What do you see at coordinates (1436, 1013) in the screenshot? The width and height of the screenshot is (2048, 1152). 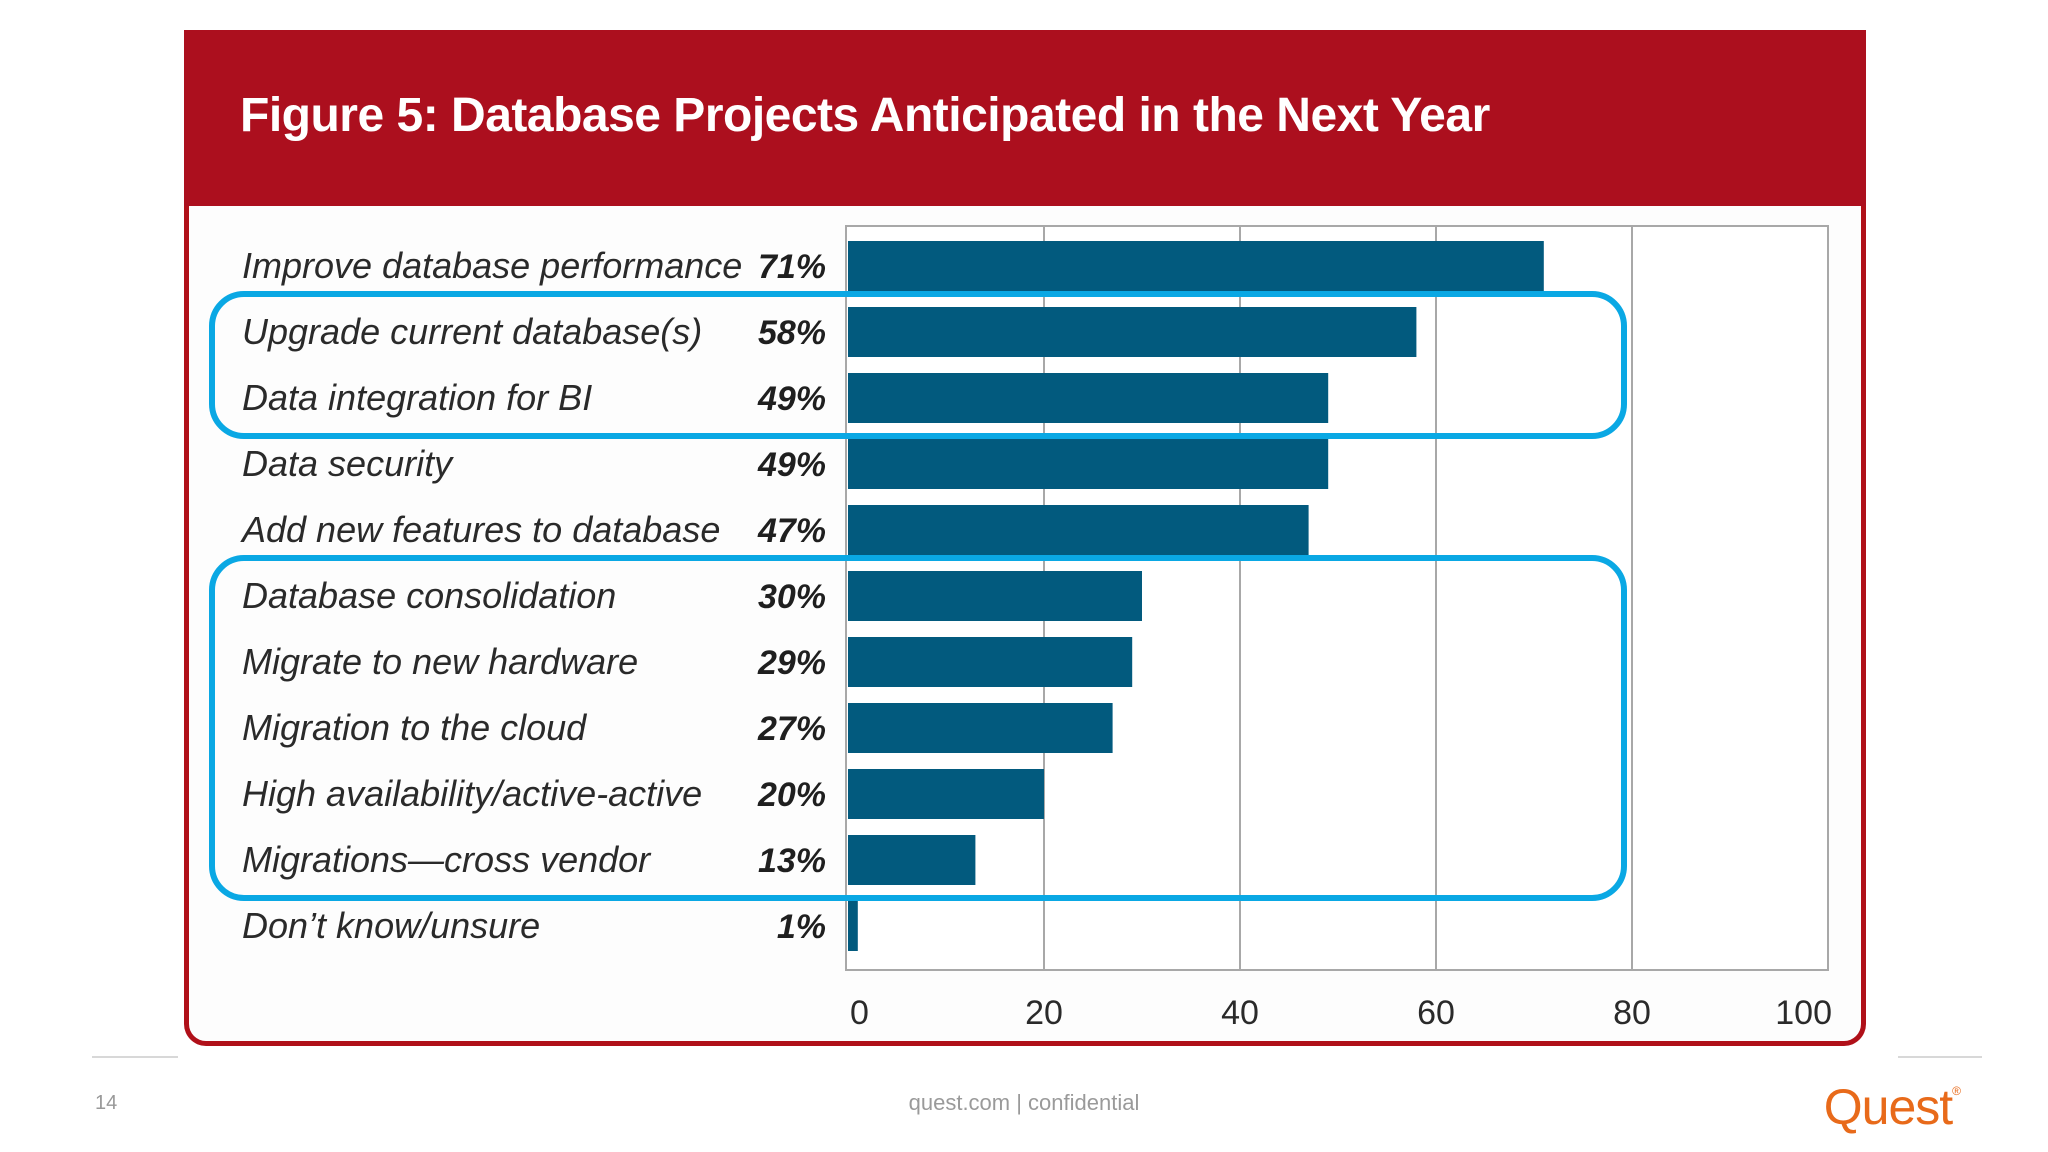 I see `x-tick-label: 60` at bounding box center [1436, 1013].